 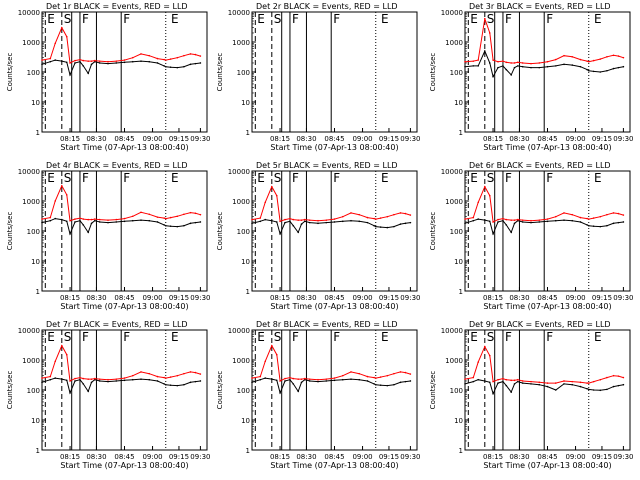 I want to click on plot-frame, so click(x=124, y=72).